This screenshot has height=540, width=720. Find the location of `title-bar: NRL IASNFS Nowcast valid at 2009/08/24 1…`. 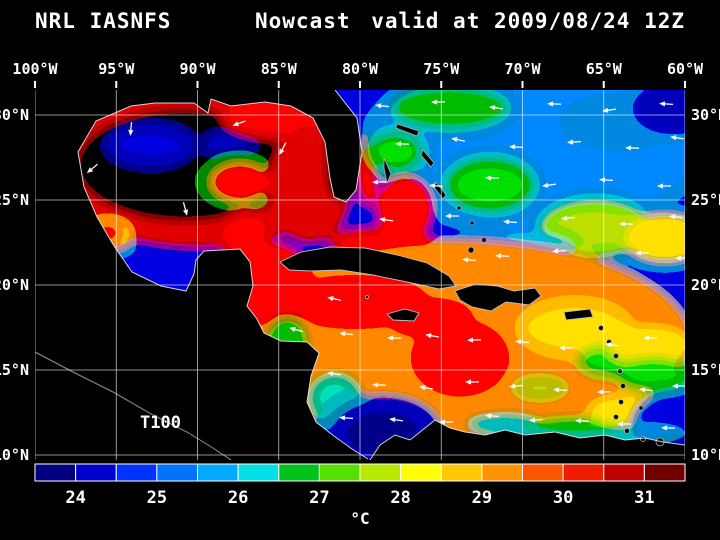

title-bar: NRL IASNFS Nowcast valid at 2009/08/24 1… is located at coordinates (360, 21).